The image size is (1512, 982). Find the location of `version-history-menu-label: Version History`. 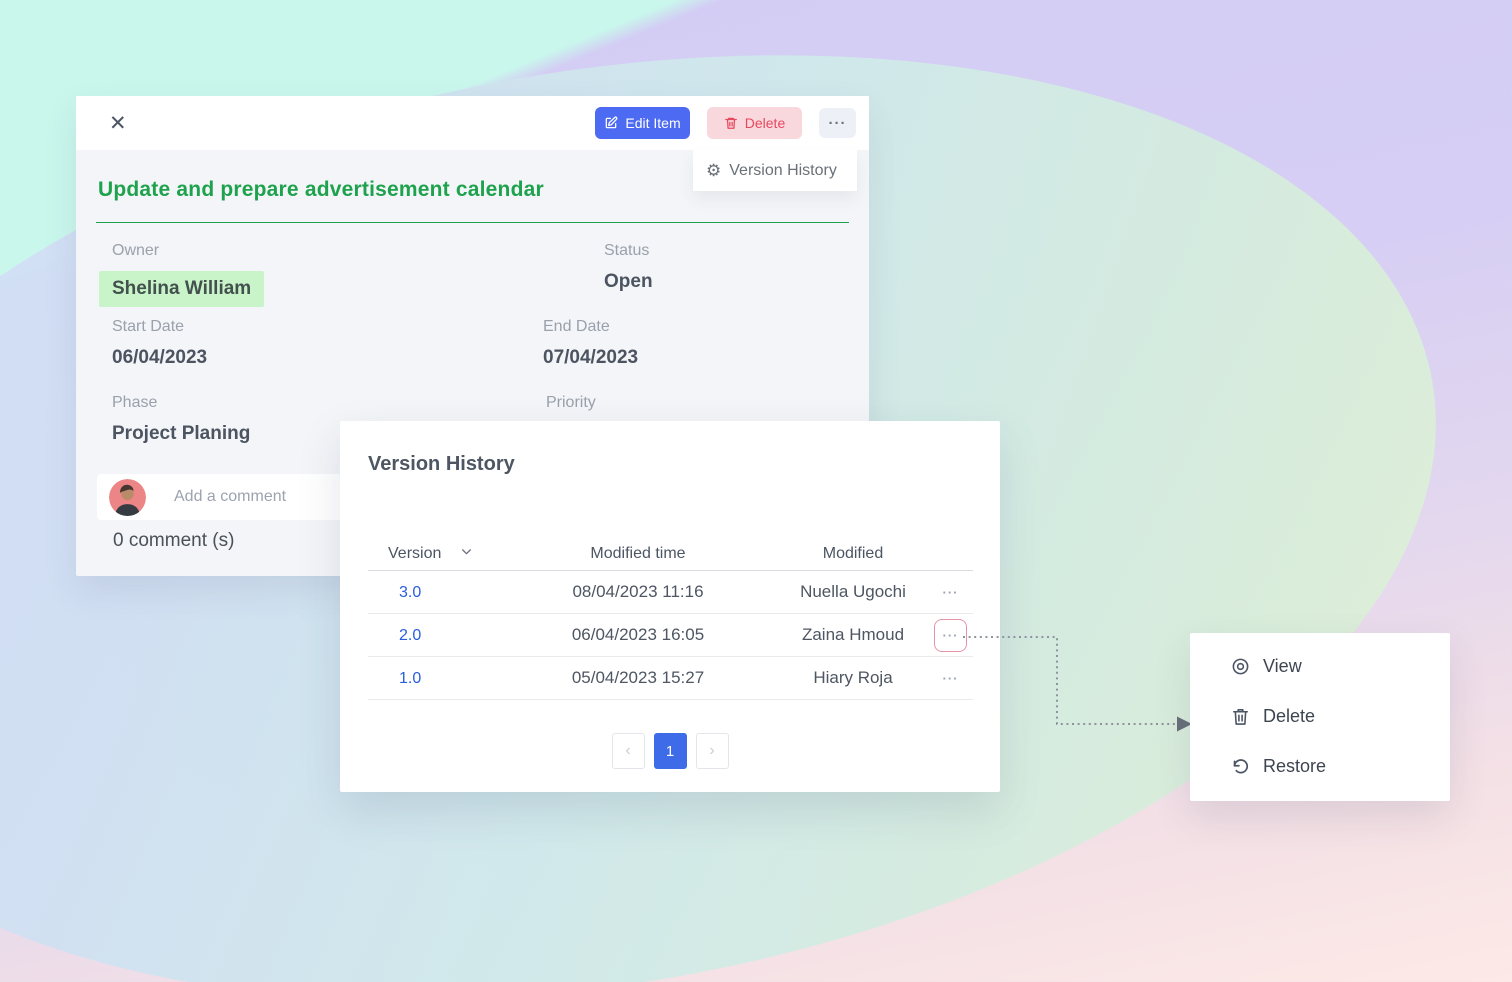

version-history-menu-label: Version History is located at coordinates (783, 170).